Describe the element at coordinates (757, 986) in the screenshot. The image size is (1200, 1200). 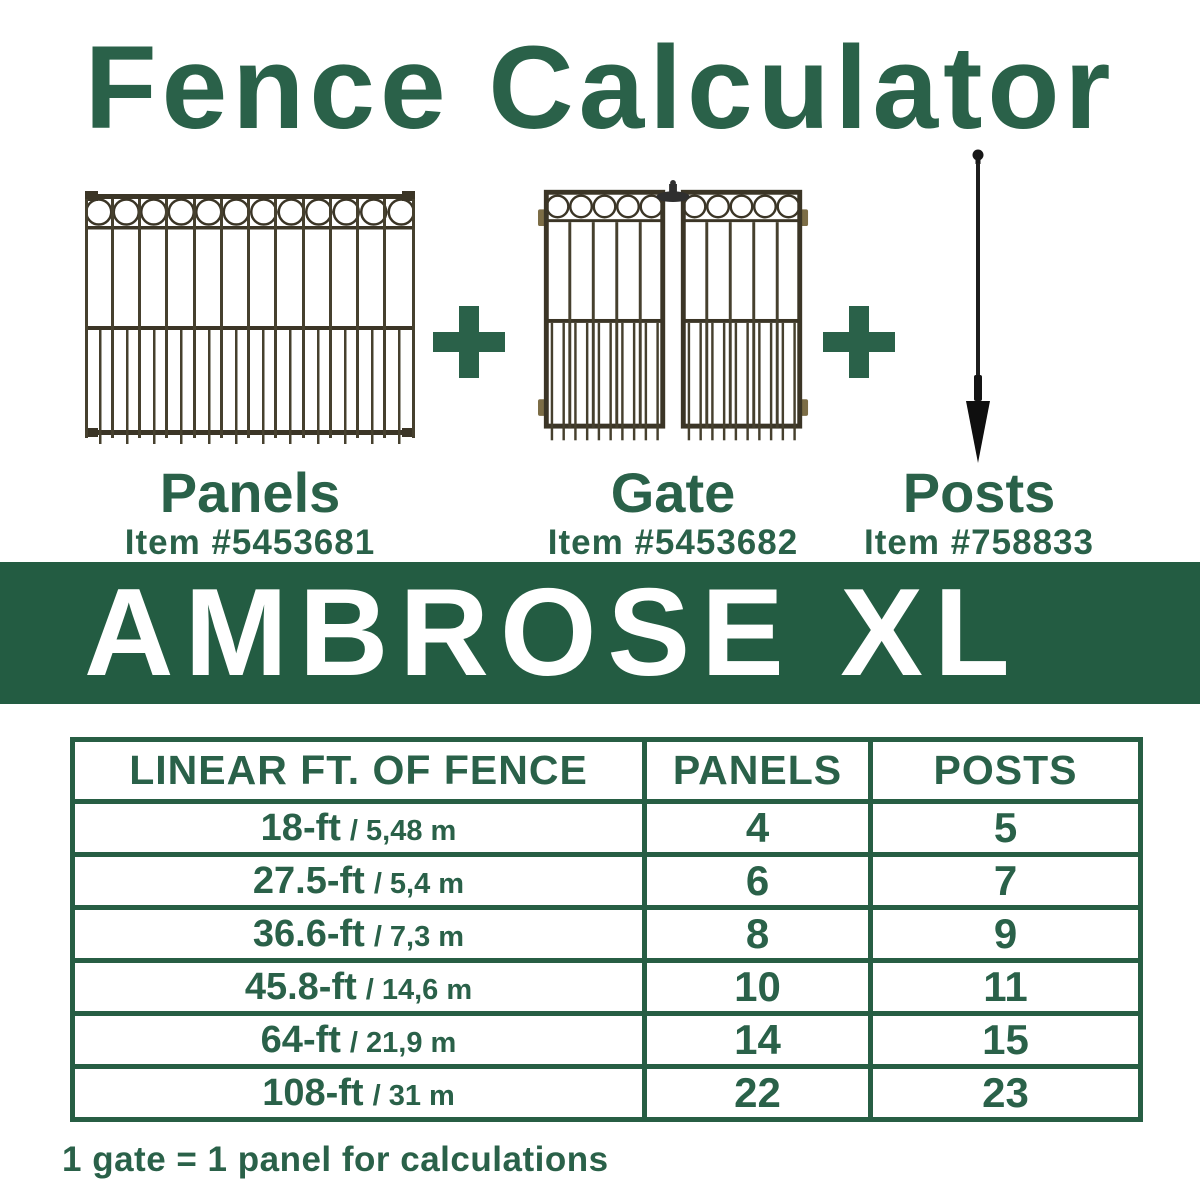
I see `panels-count: 10` at that location.